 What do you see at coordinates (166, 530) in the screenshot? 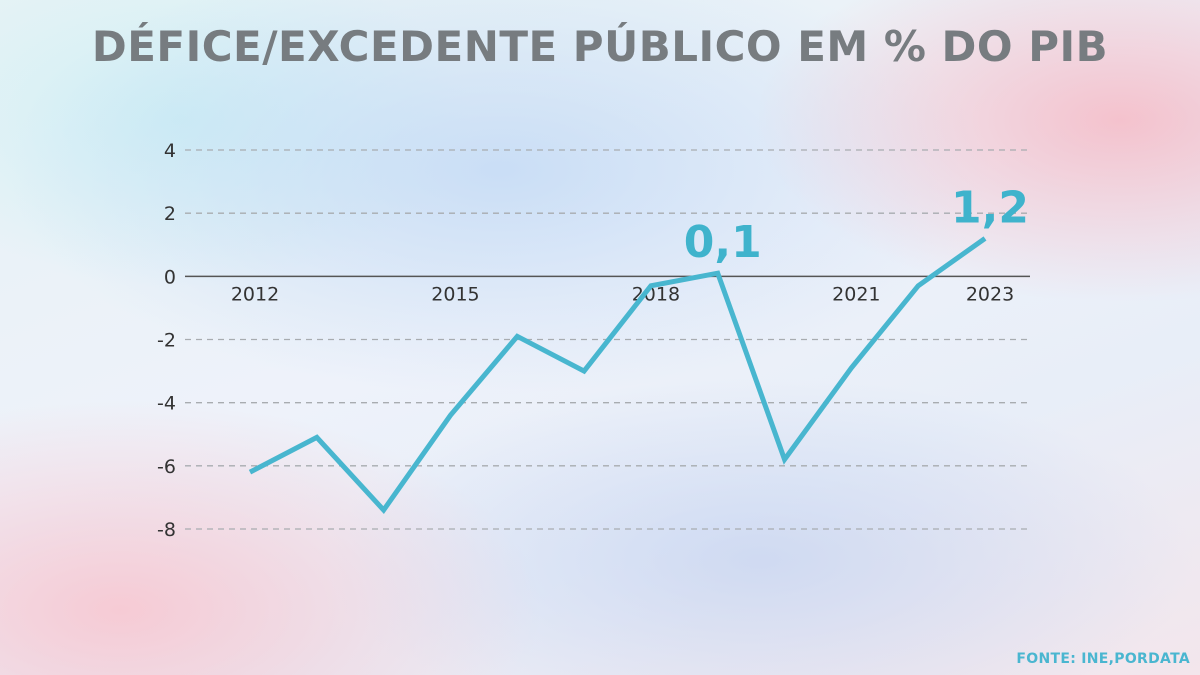
I see `y-tick-label: -8` at bounding box center [166, 530].